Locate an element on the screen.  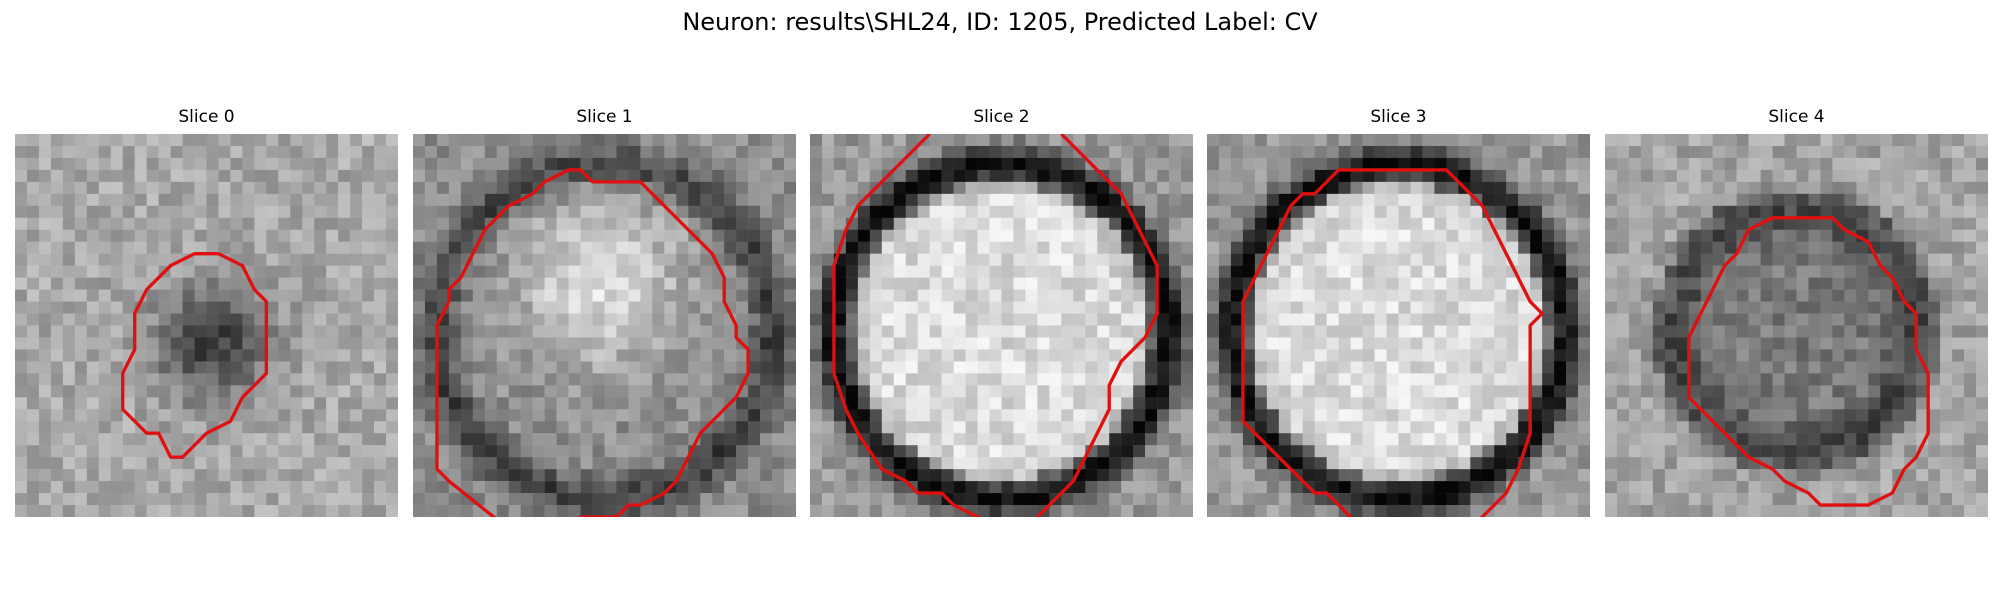
slice-title: Slice 4 is located at coordinates (1796, 117).